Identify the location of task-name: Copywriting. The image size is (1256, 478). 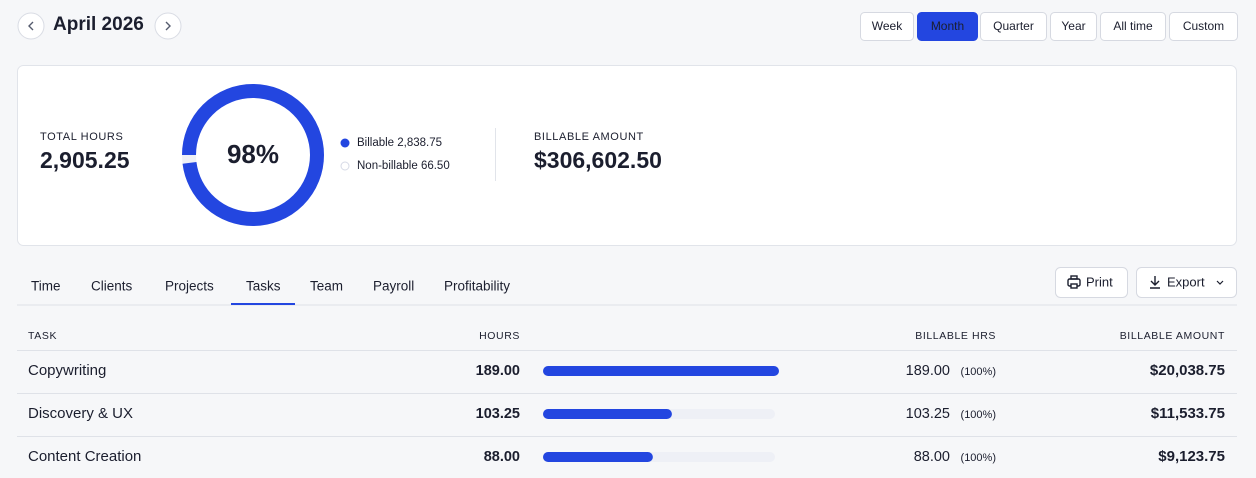
(67, 370).